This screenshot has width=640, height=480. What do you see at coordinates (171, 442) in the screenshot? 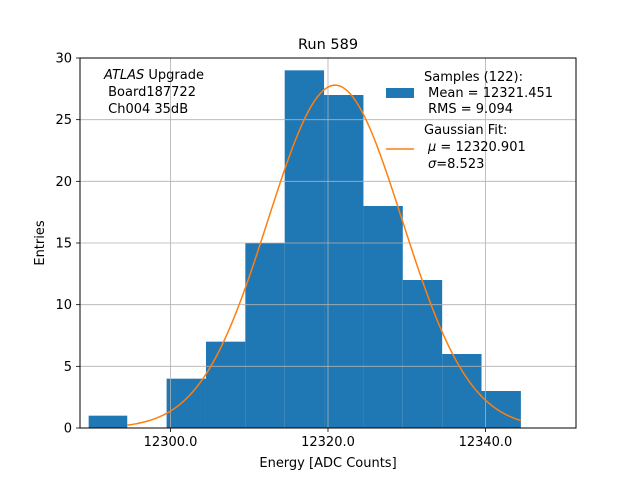
I see `x-tick-label: 12300.0` at bounding box center [171, 442].